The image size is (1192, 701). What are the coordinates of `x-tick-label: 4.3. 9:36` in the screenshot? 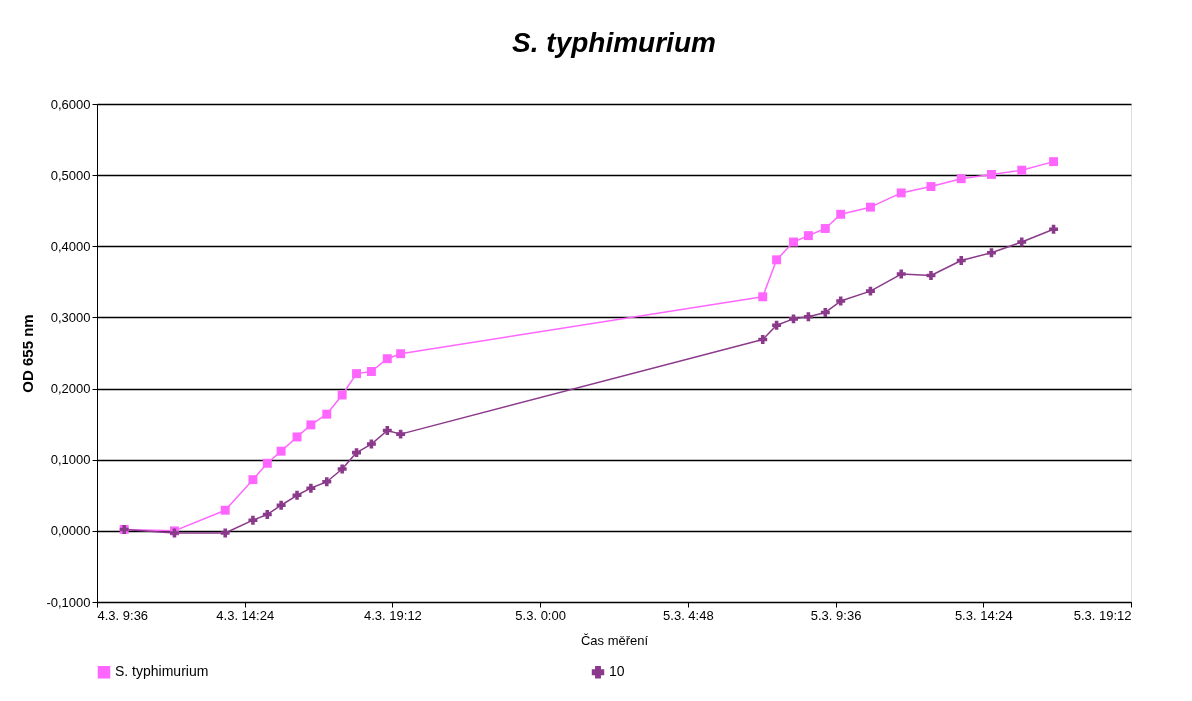 It's located at (123, 615).